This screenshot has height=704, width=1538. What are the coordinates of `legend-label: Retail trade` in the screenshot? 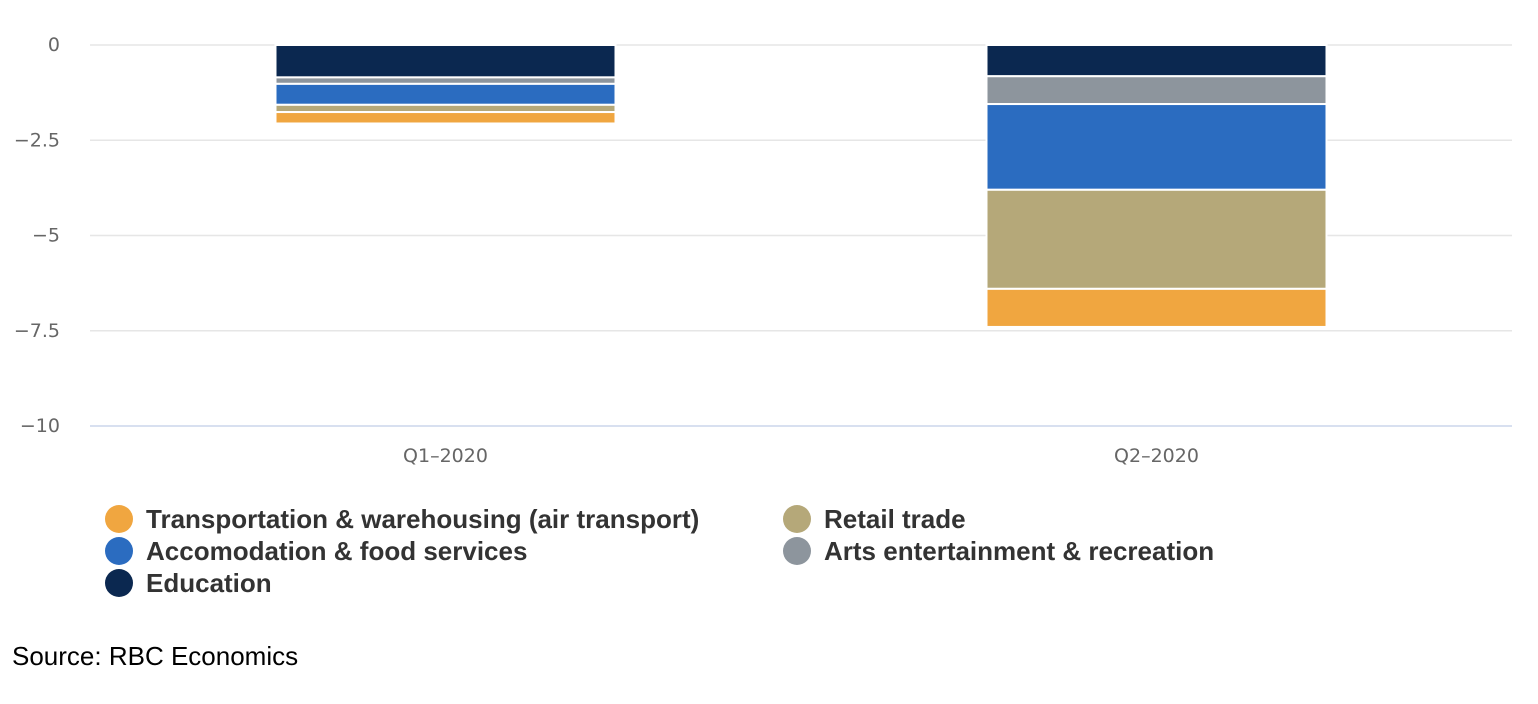 It's located at (895, 519).